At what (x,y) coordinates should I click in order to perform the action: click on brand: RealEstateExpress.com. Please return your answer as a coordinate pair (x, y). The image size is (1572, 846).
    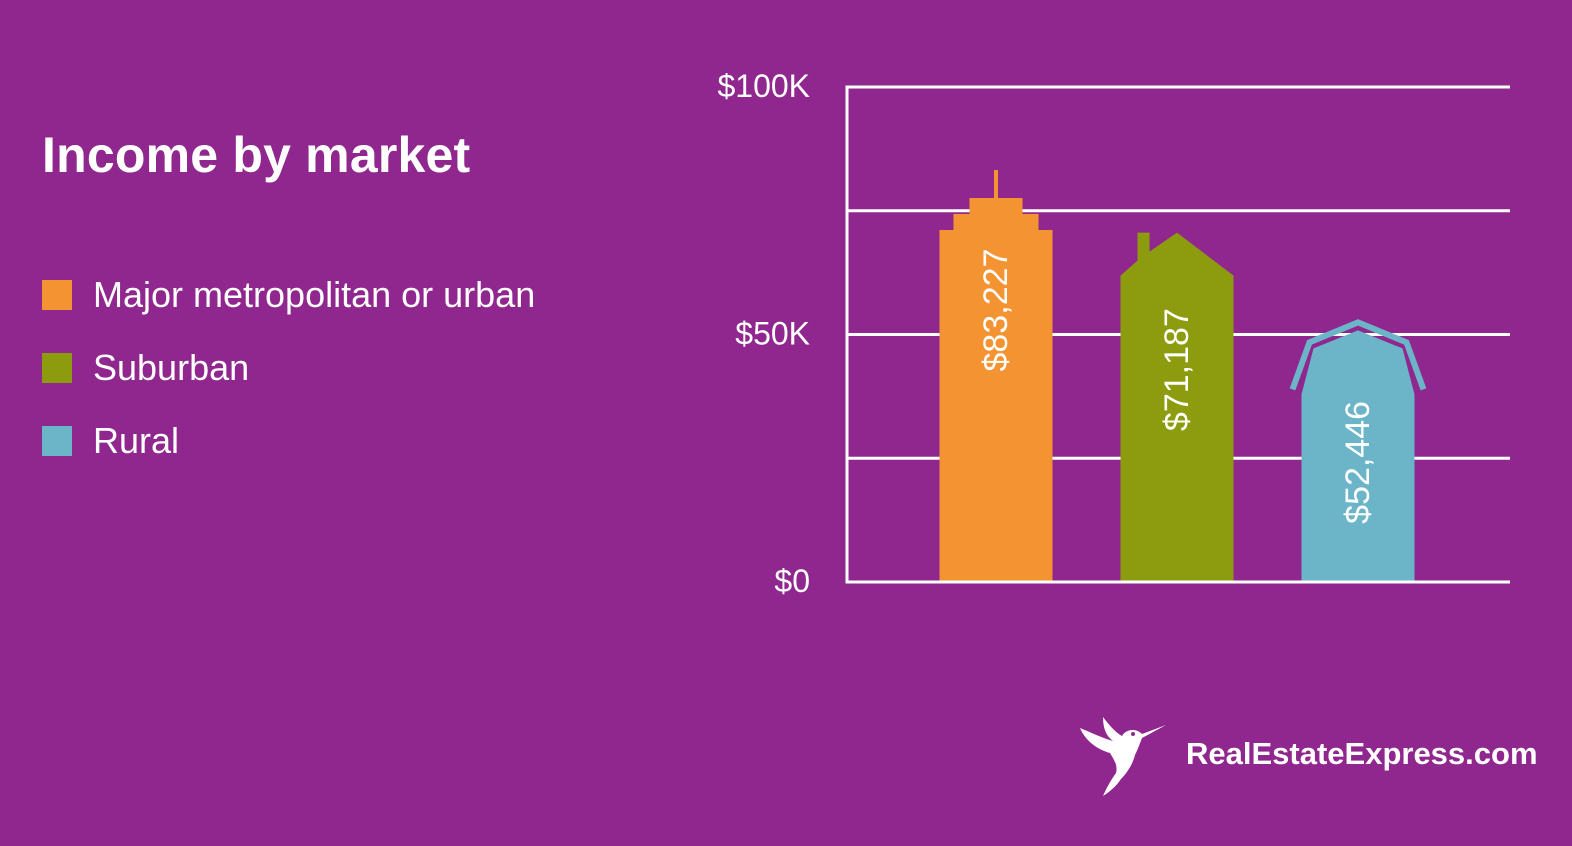
    Looking at the image, I should click on (1311, 762).